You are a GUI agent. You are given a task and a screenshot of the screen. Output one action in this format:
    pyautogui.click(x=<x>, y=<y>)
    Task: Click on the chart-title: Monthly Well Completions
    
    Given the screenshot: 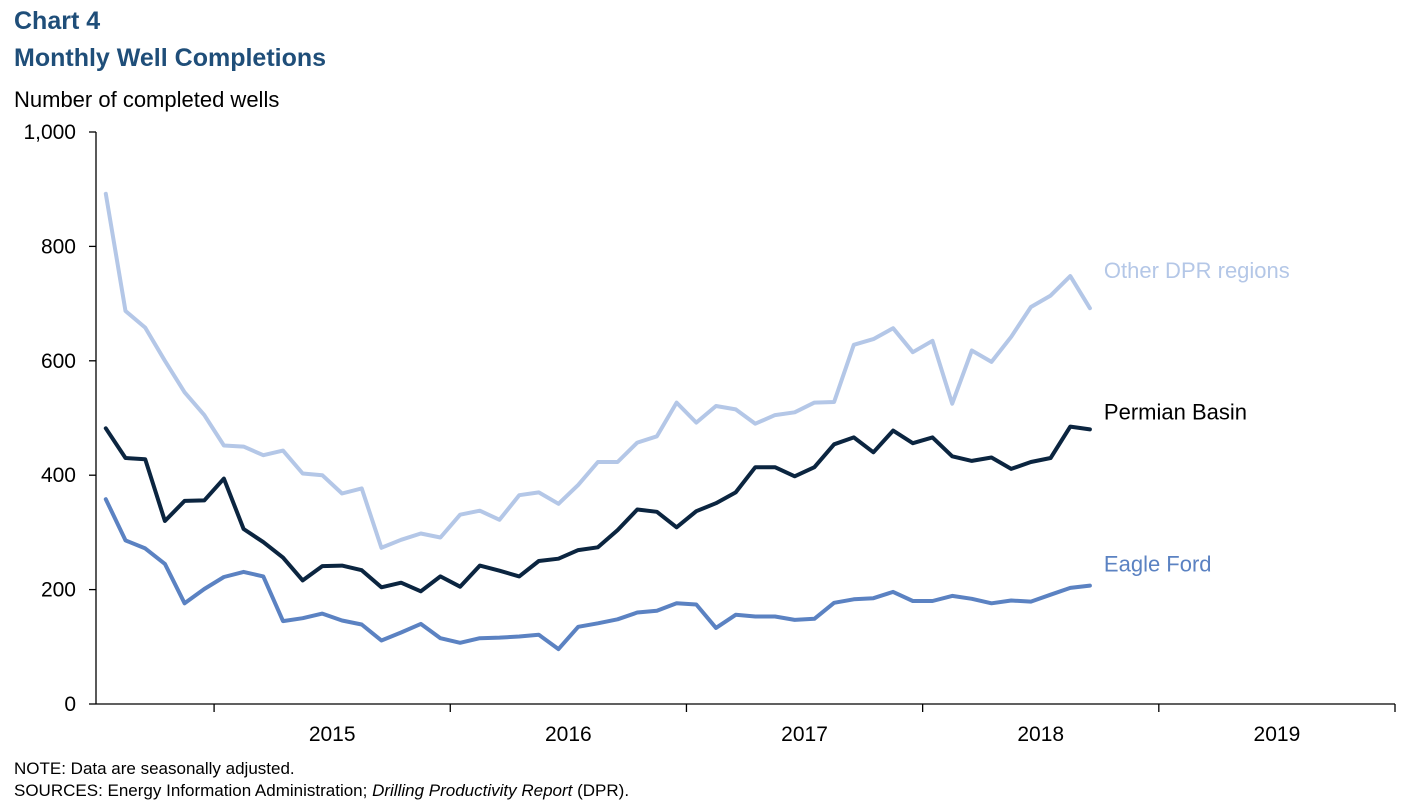 What is the action you would take?
    pyautogui.click(x=170, y=58)
    